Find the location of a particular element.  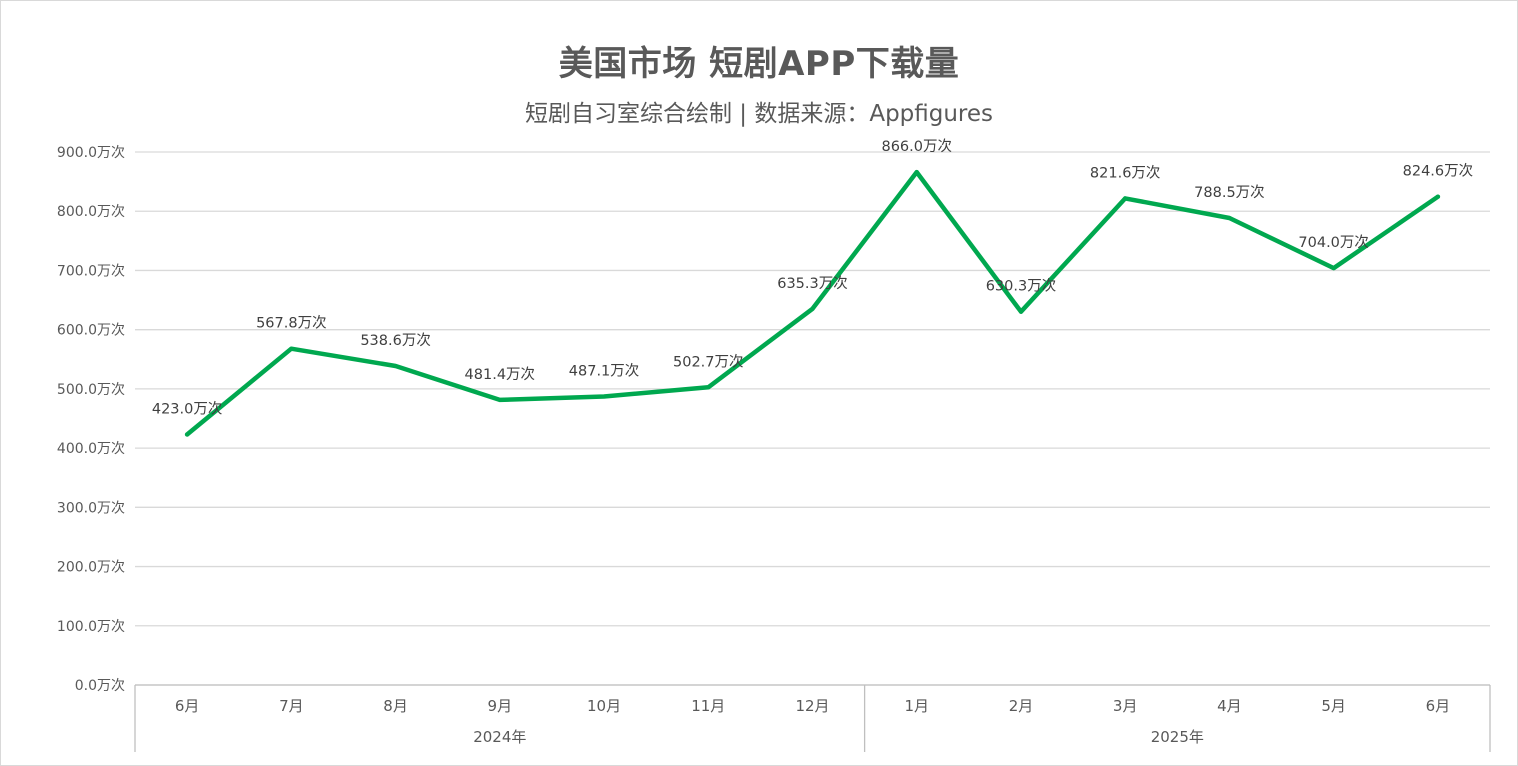

x-tick-label: 1月 is located at coordinates (916, 706).